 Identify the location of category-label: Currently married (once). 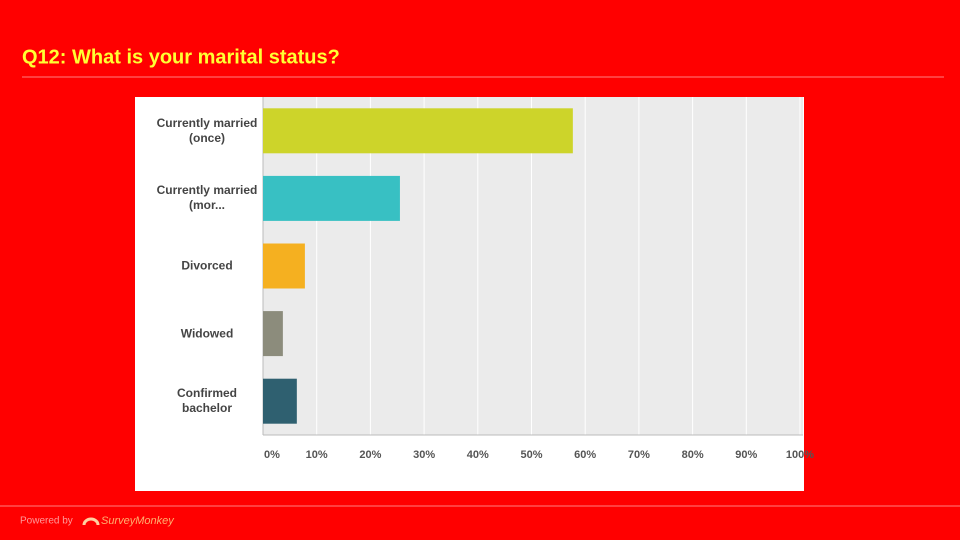
(207, 130).